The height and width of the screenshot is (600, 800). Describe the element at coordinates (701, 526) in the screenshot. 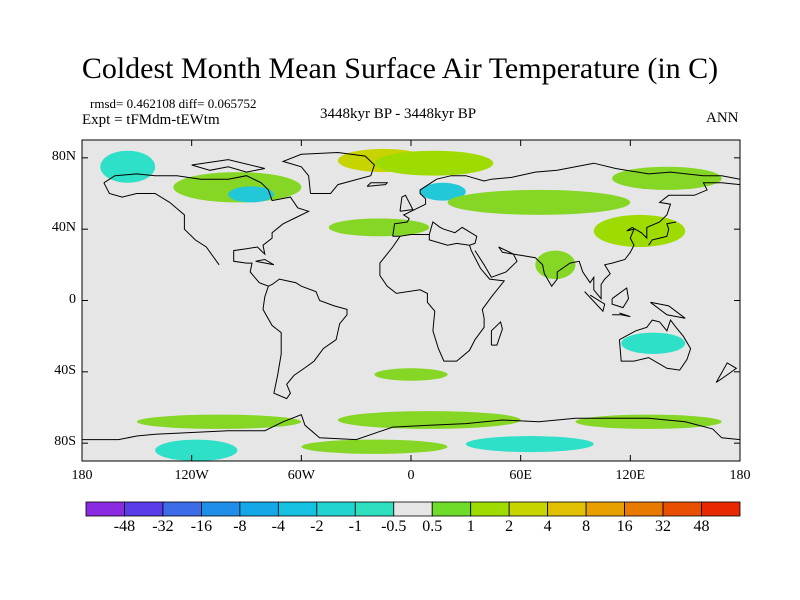

I see `colorbar-label: 48` at that location.